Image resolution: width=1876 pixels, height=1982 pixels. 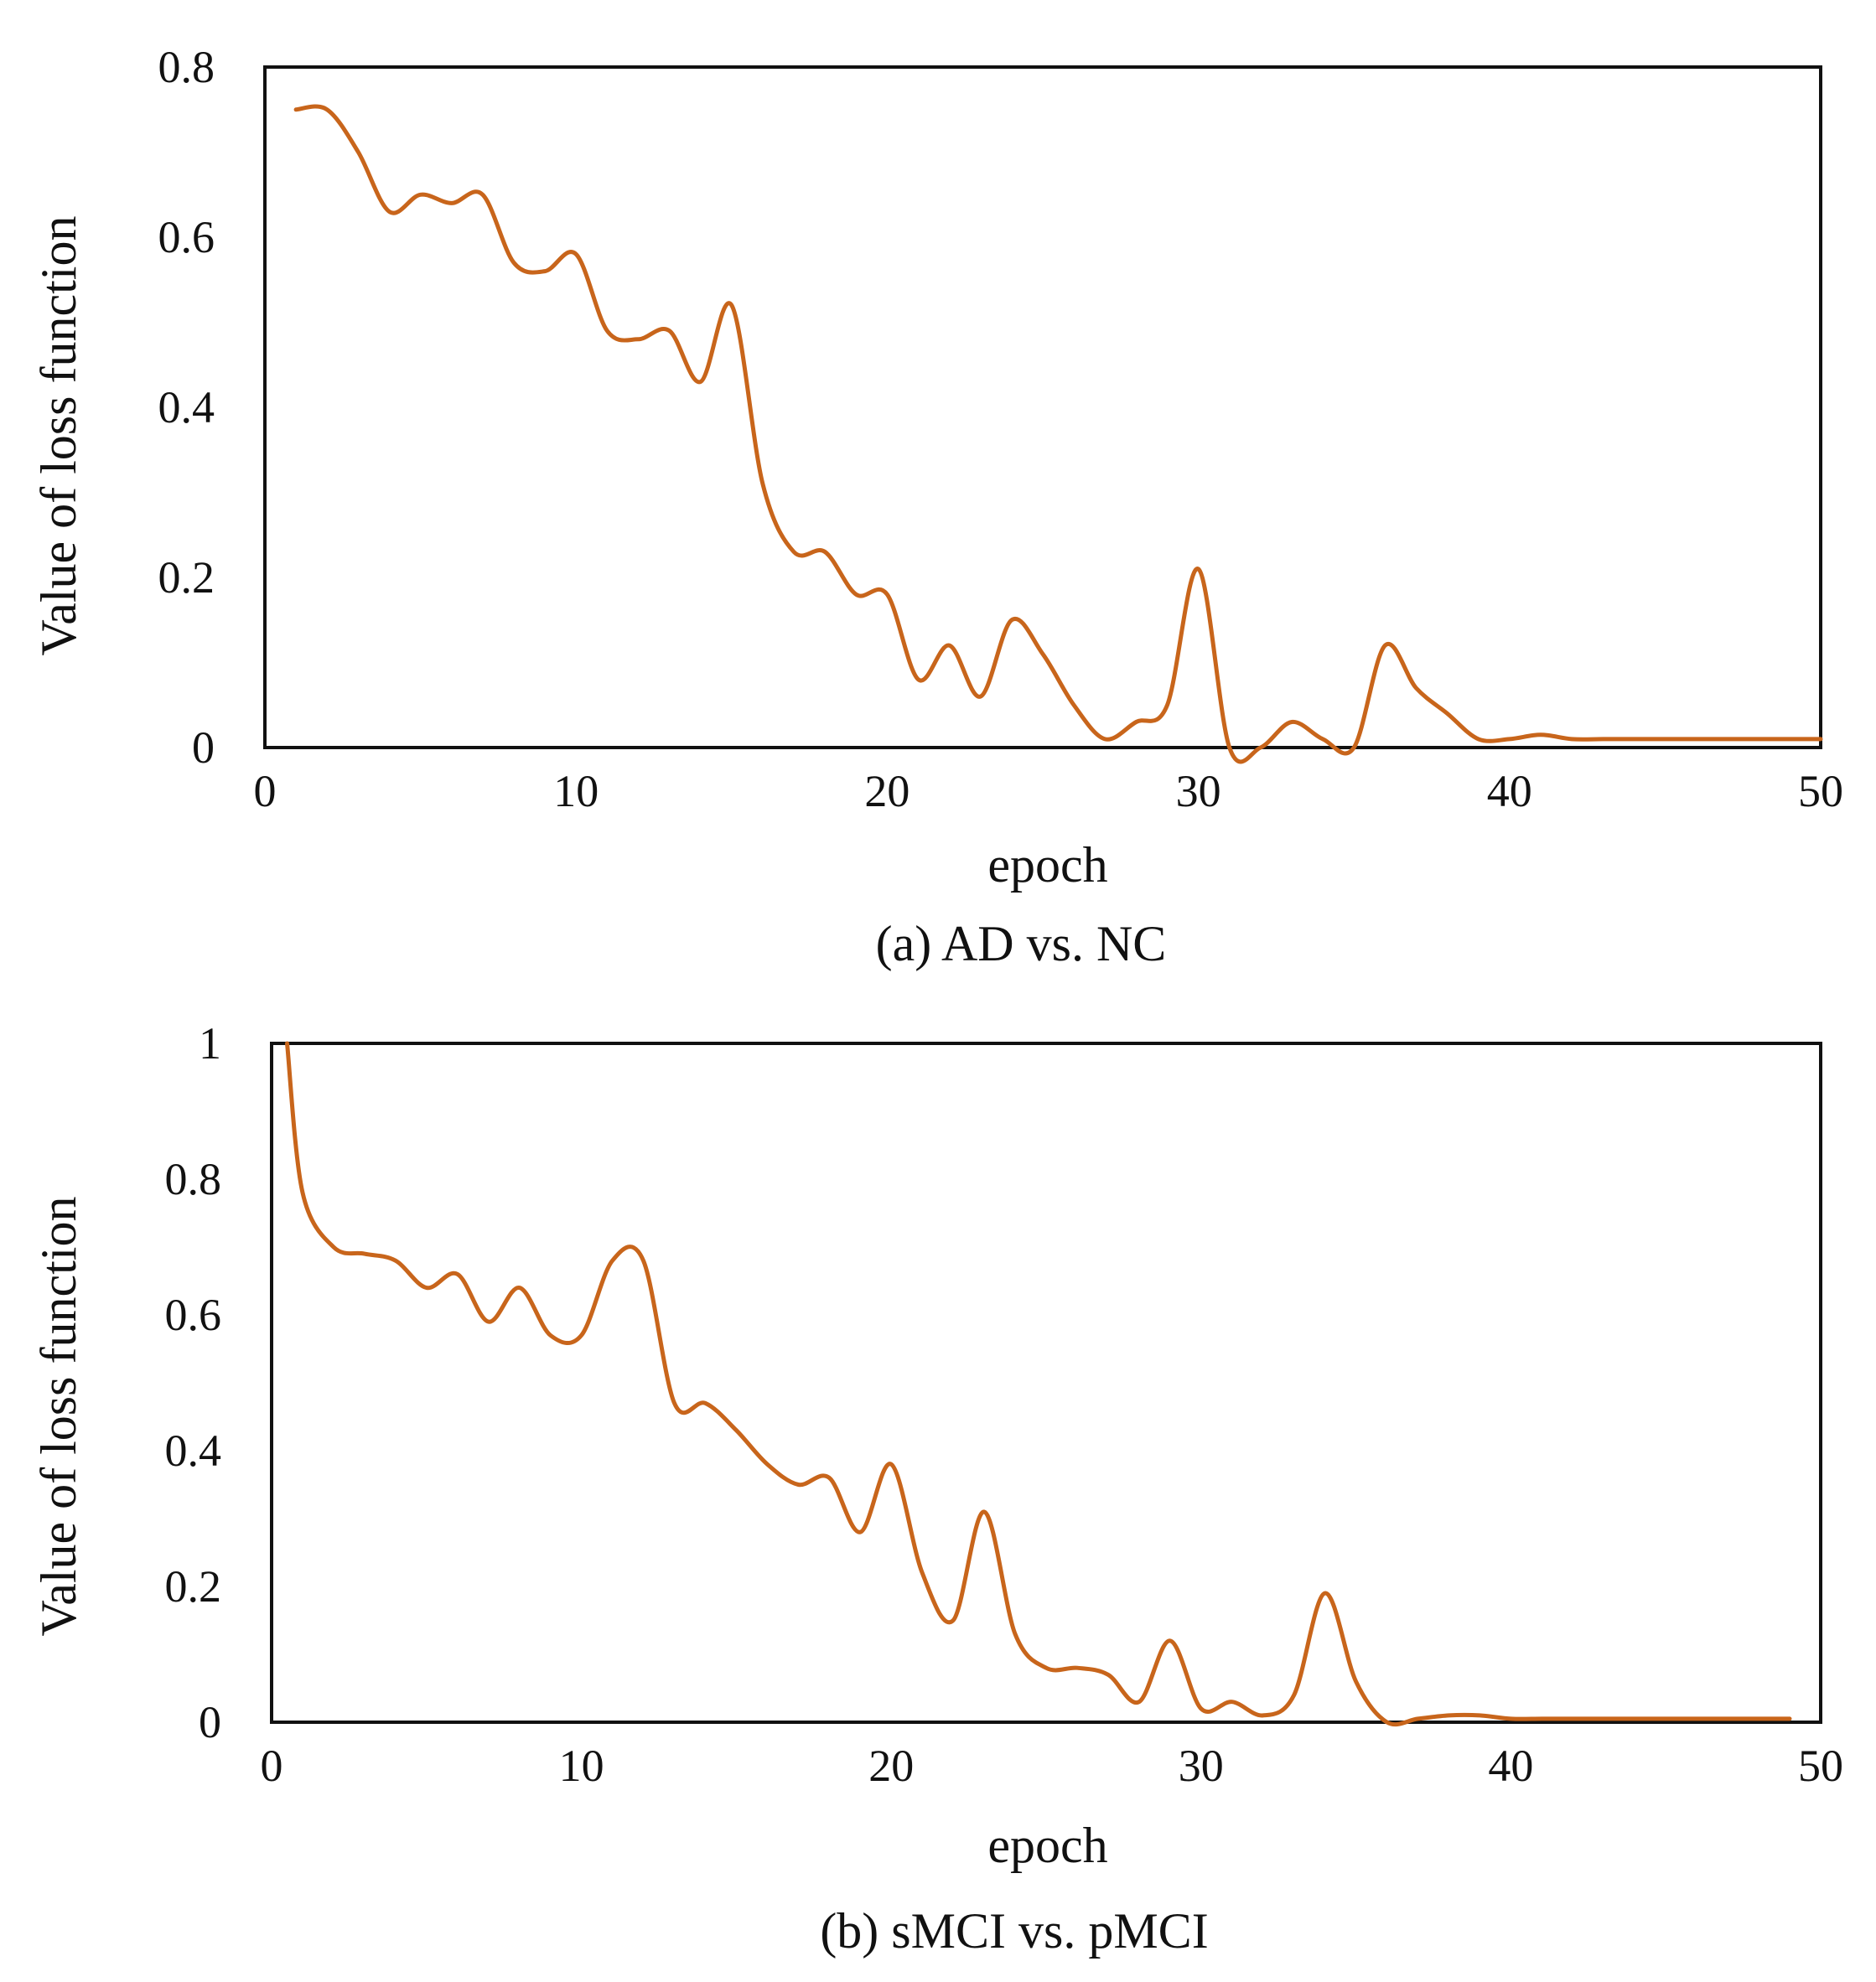 What do you see at coordinates (193, 1179) in the screenshot?
I see `chart-b-y-tick-label: 0.8` at bounding box center [193, 1179].